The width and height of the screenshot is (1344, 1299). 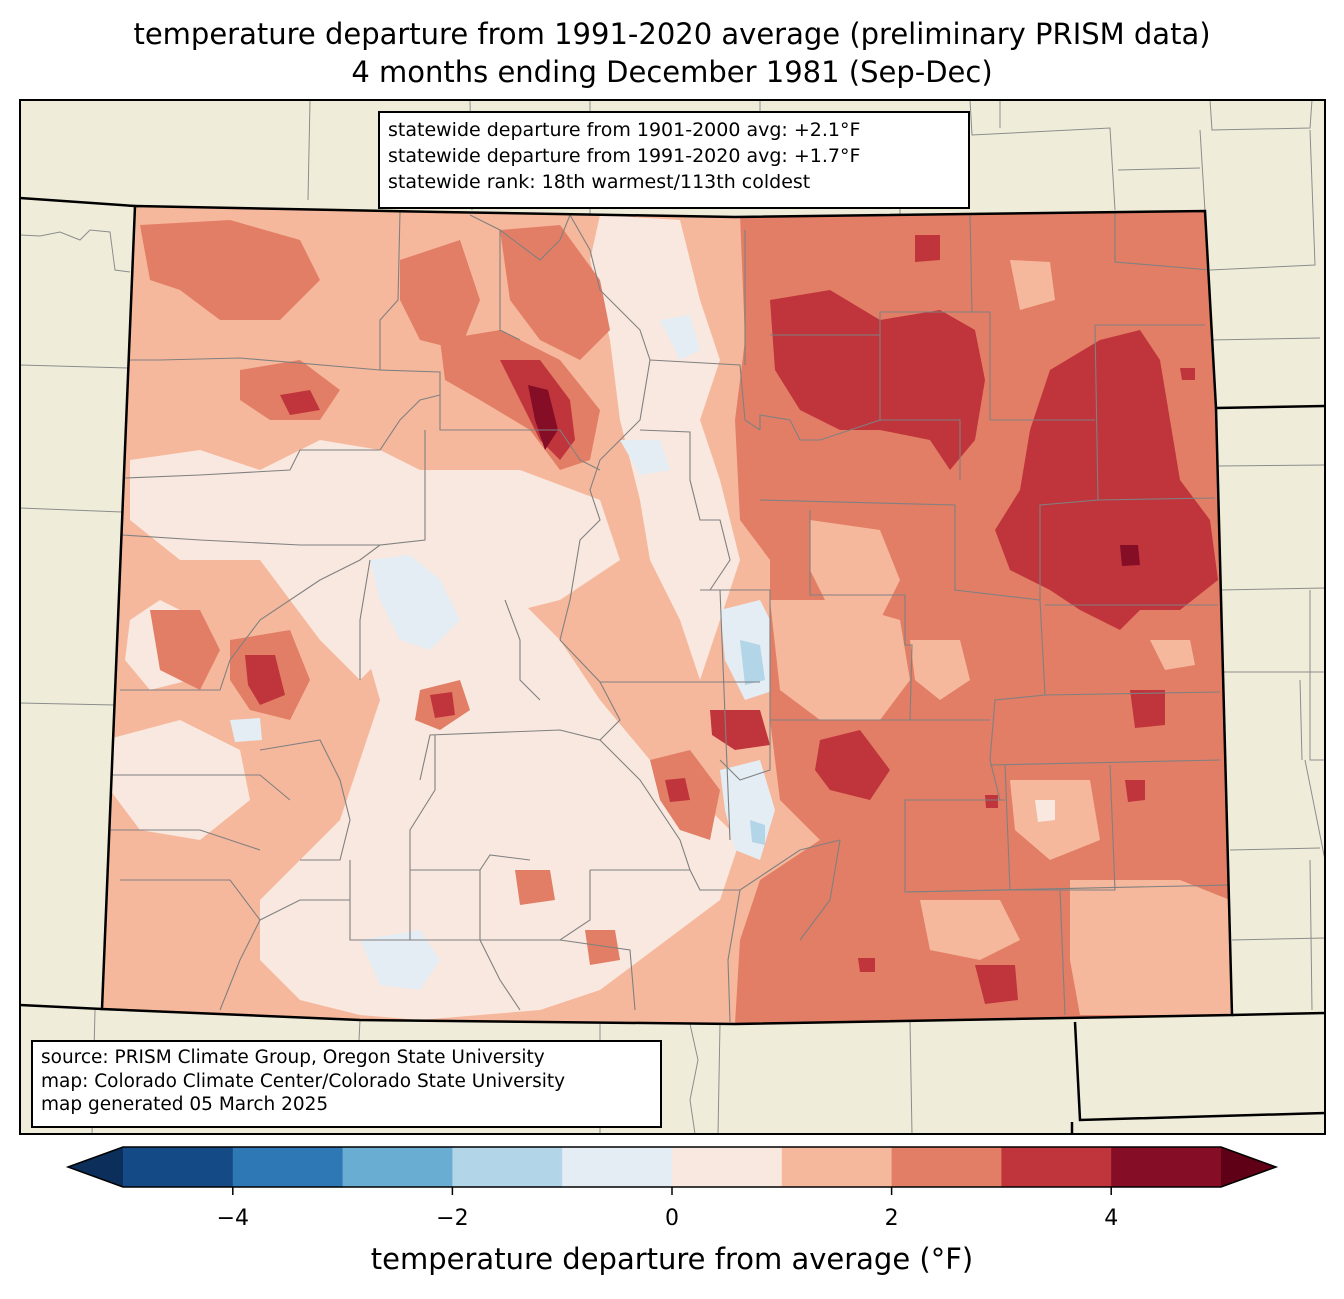 I want to click on colorbar-outline, so click(x=672, y=1167).